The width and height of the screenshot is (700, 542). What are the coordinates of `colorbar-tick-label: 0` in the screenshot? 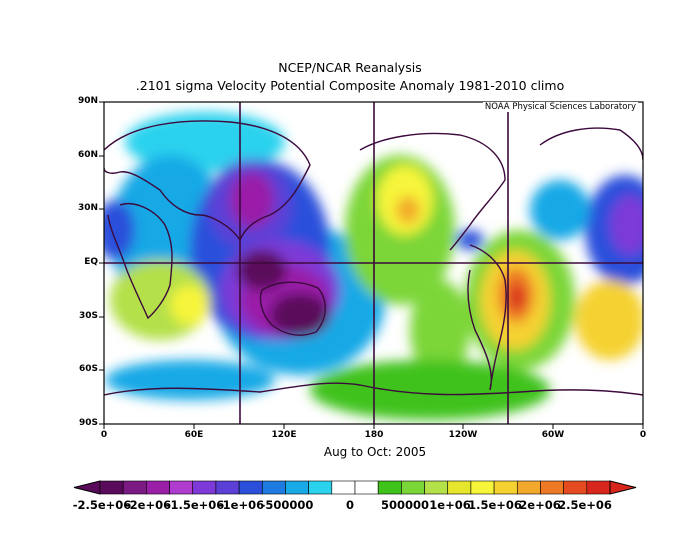 It's located at (349, 505).